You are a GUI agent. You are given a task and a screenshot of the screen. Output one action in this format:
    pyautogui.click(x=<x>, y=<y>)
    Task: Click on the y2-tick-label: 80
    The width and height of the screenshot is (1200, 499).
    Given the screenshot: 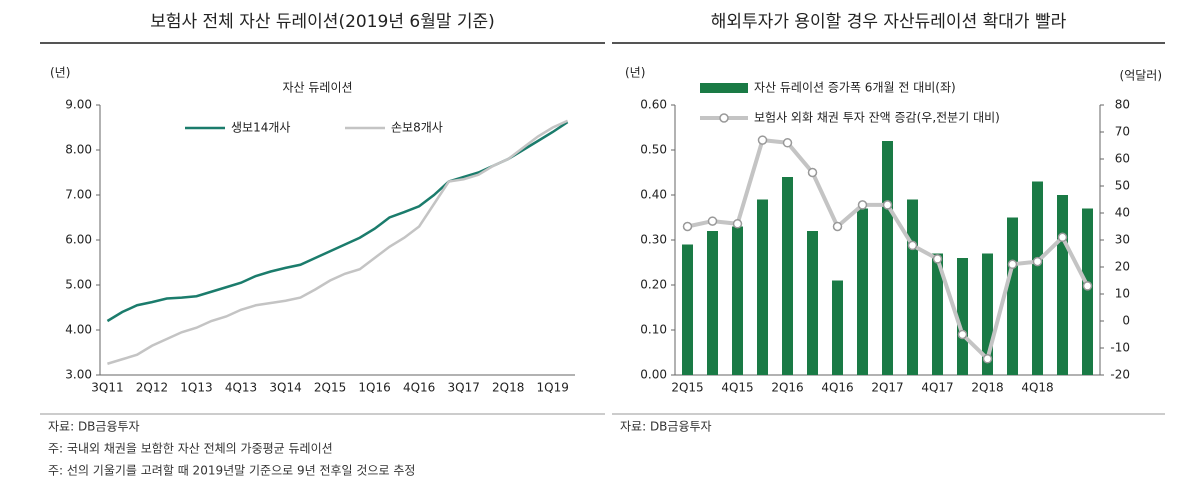 What is the action you would take?
    pyautogui.click(x=1122, y=105)
    